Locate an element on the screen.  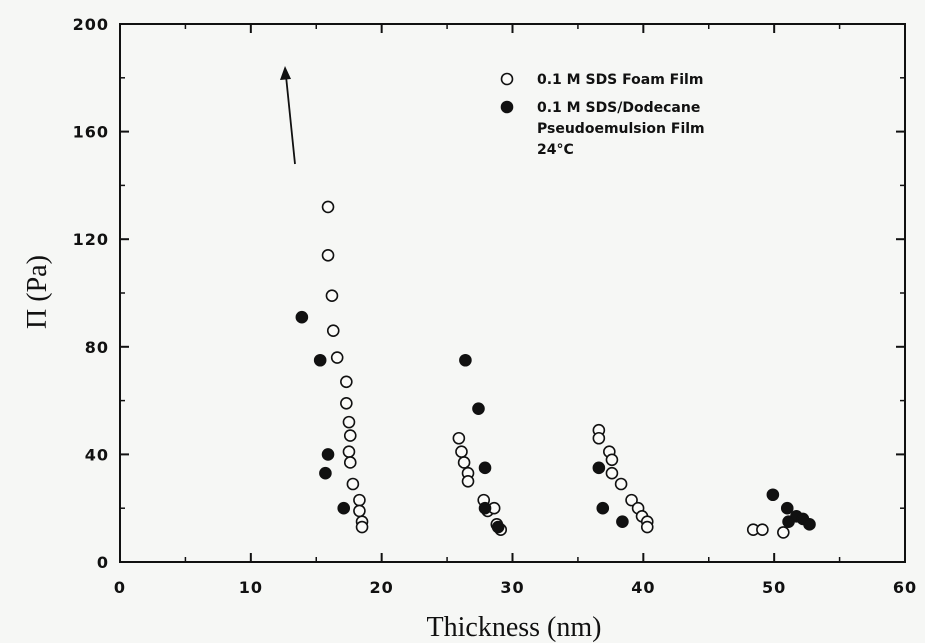
legend-marker-filled is located at coordinates (507, 107).